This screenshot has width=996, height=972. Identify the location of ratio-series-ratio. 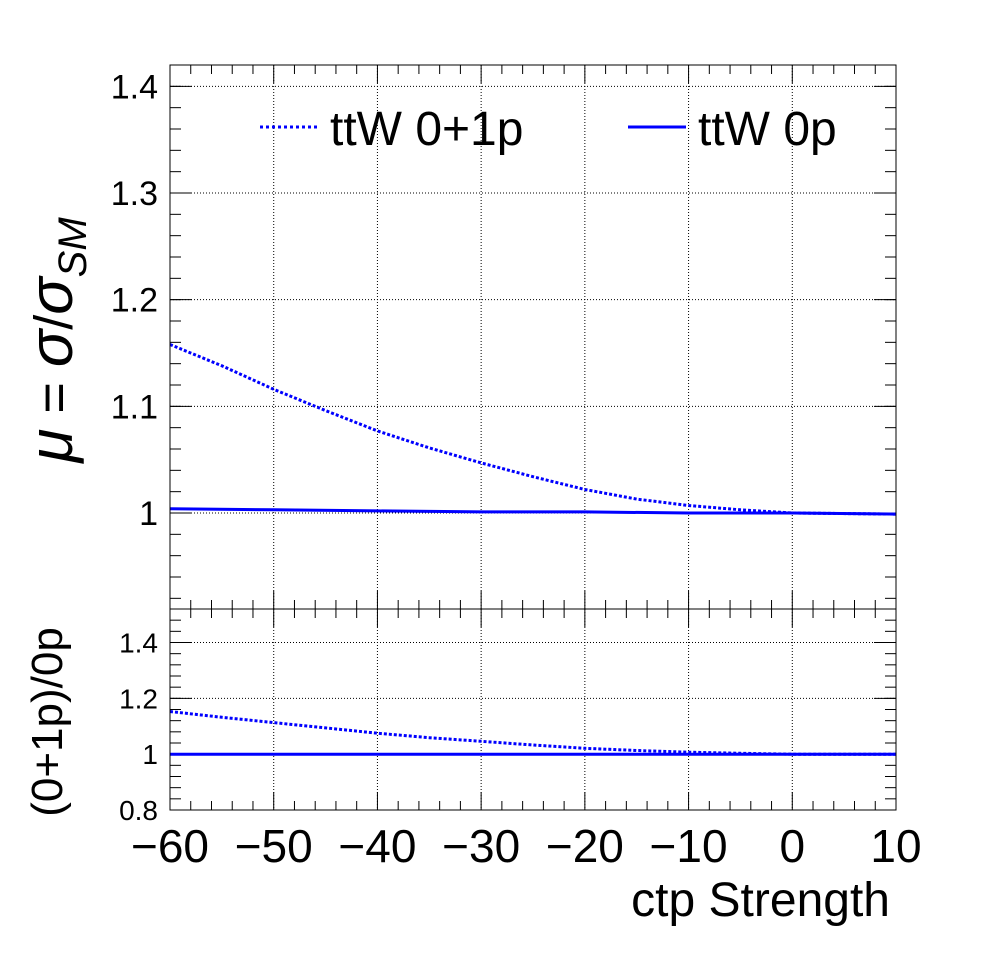
(532, 733).